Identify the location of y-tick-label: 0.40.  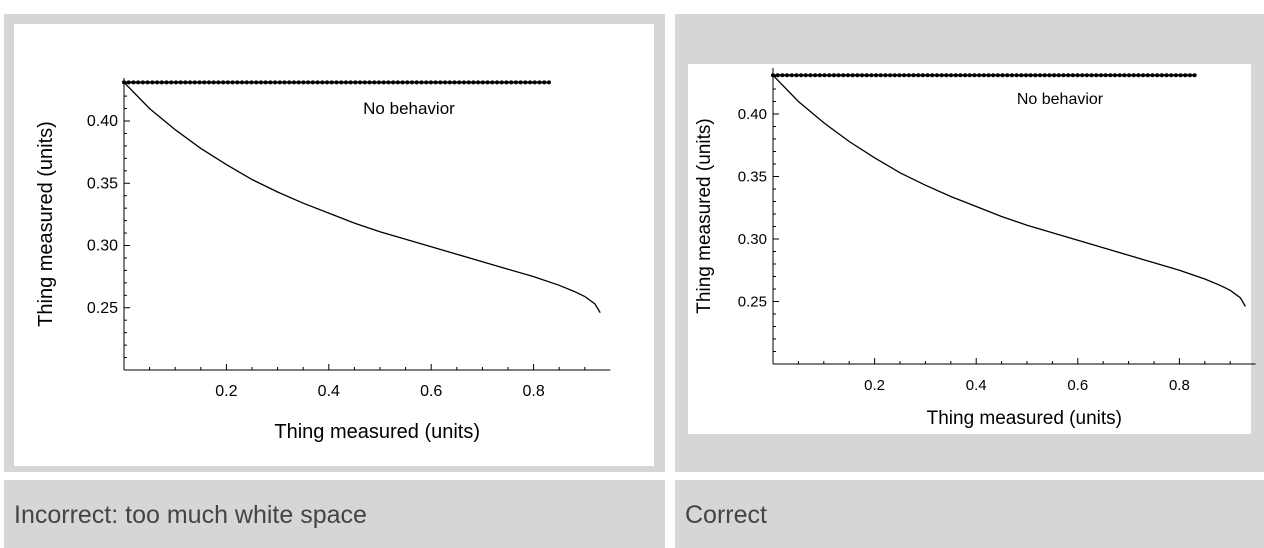
(752, 114).